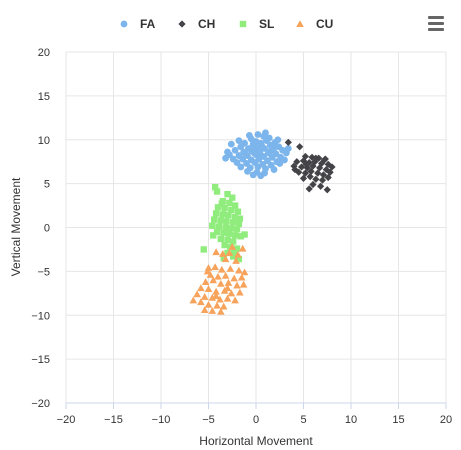 The height and width of the screenshot is (450, 461). Describe the element at coordinates (262, 222) in the screenshot. I see `data-points` at that location.